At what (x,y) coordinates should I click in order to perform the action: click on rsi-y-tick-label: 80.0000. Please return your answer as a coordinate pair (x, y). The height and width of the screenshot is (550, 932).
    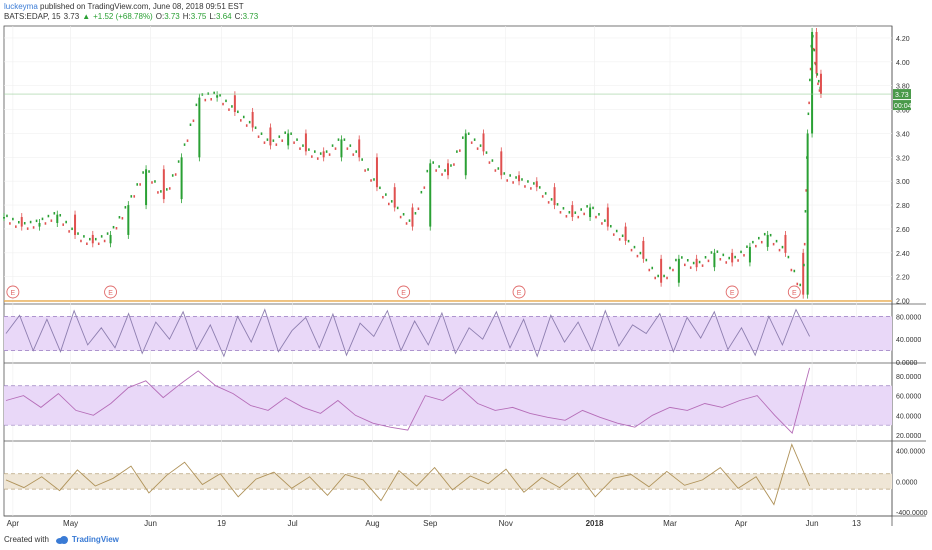
    Looking at the image, I should click on (908, 377).